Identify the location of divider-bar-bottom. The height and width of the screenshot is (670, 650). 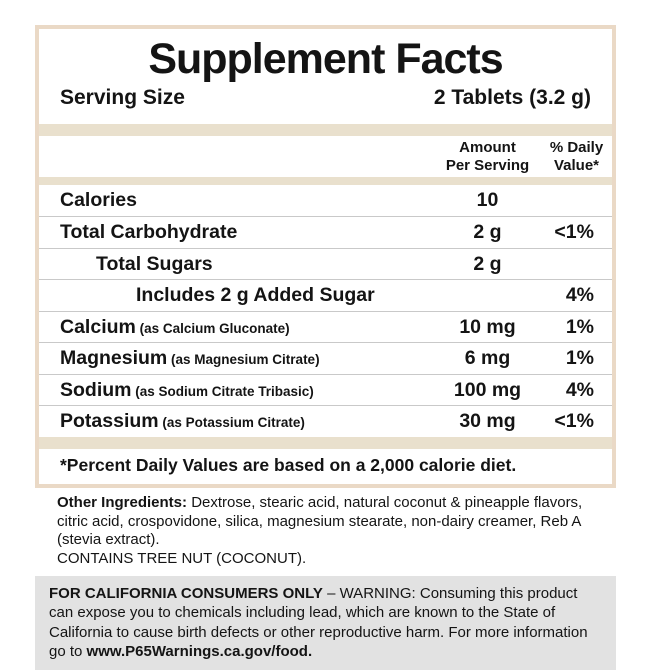
(325, 442).